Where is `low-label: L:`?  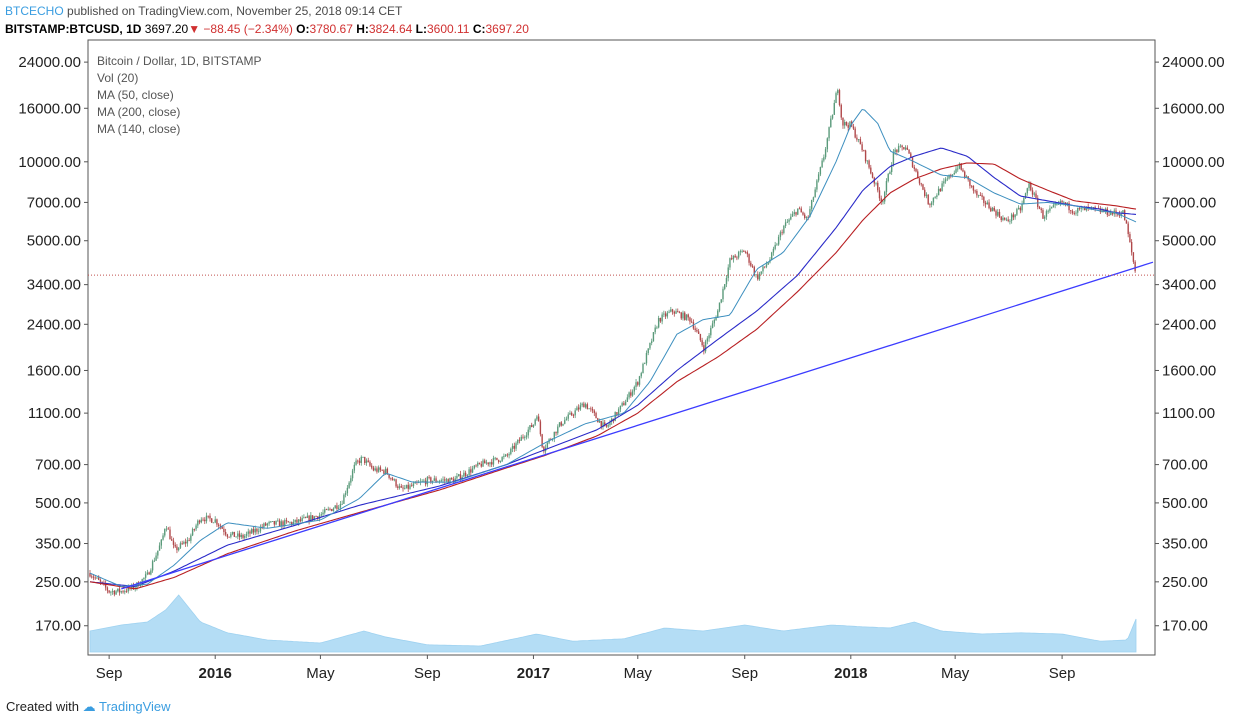
low-label: L: is located at coordinates (421, 29).